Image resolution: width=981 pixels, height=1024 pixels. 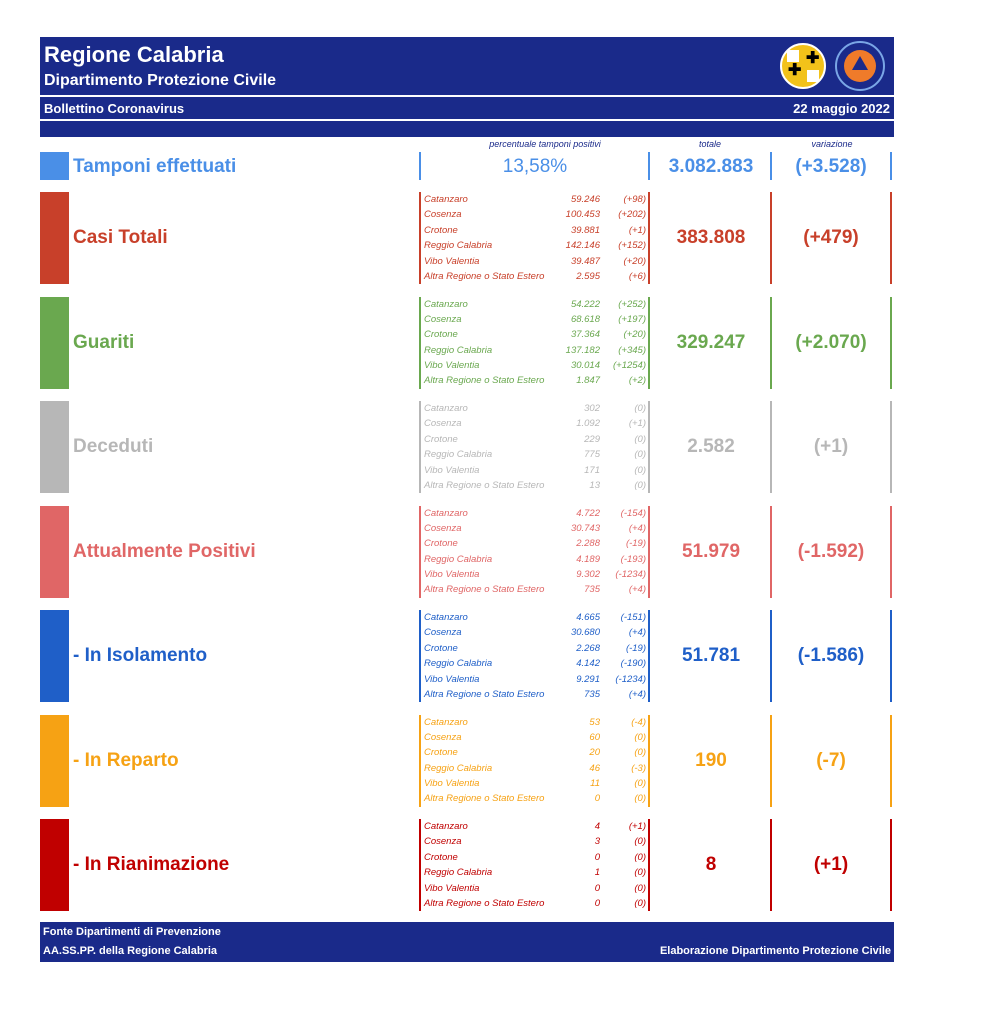 What do you see at coordinates (841, 108) in the screenshot?
I see `bulletin-date: 22 maggio 2022` at bounding box center [841, 108].